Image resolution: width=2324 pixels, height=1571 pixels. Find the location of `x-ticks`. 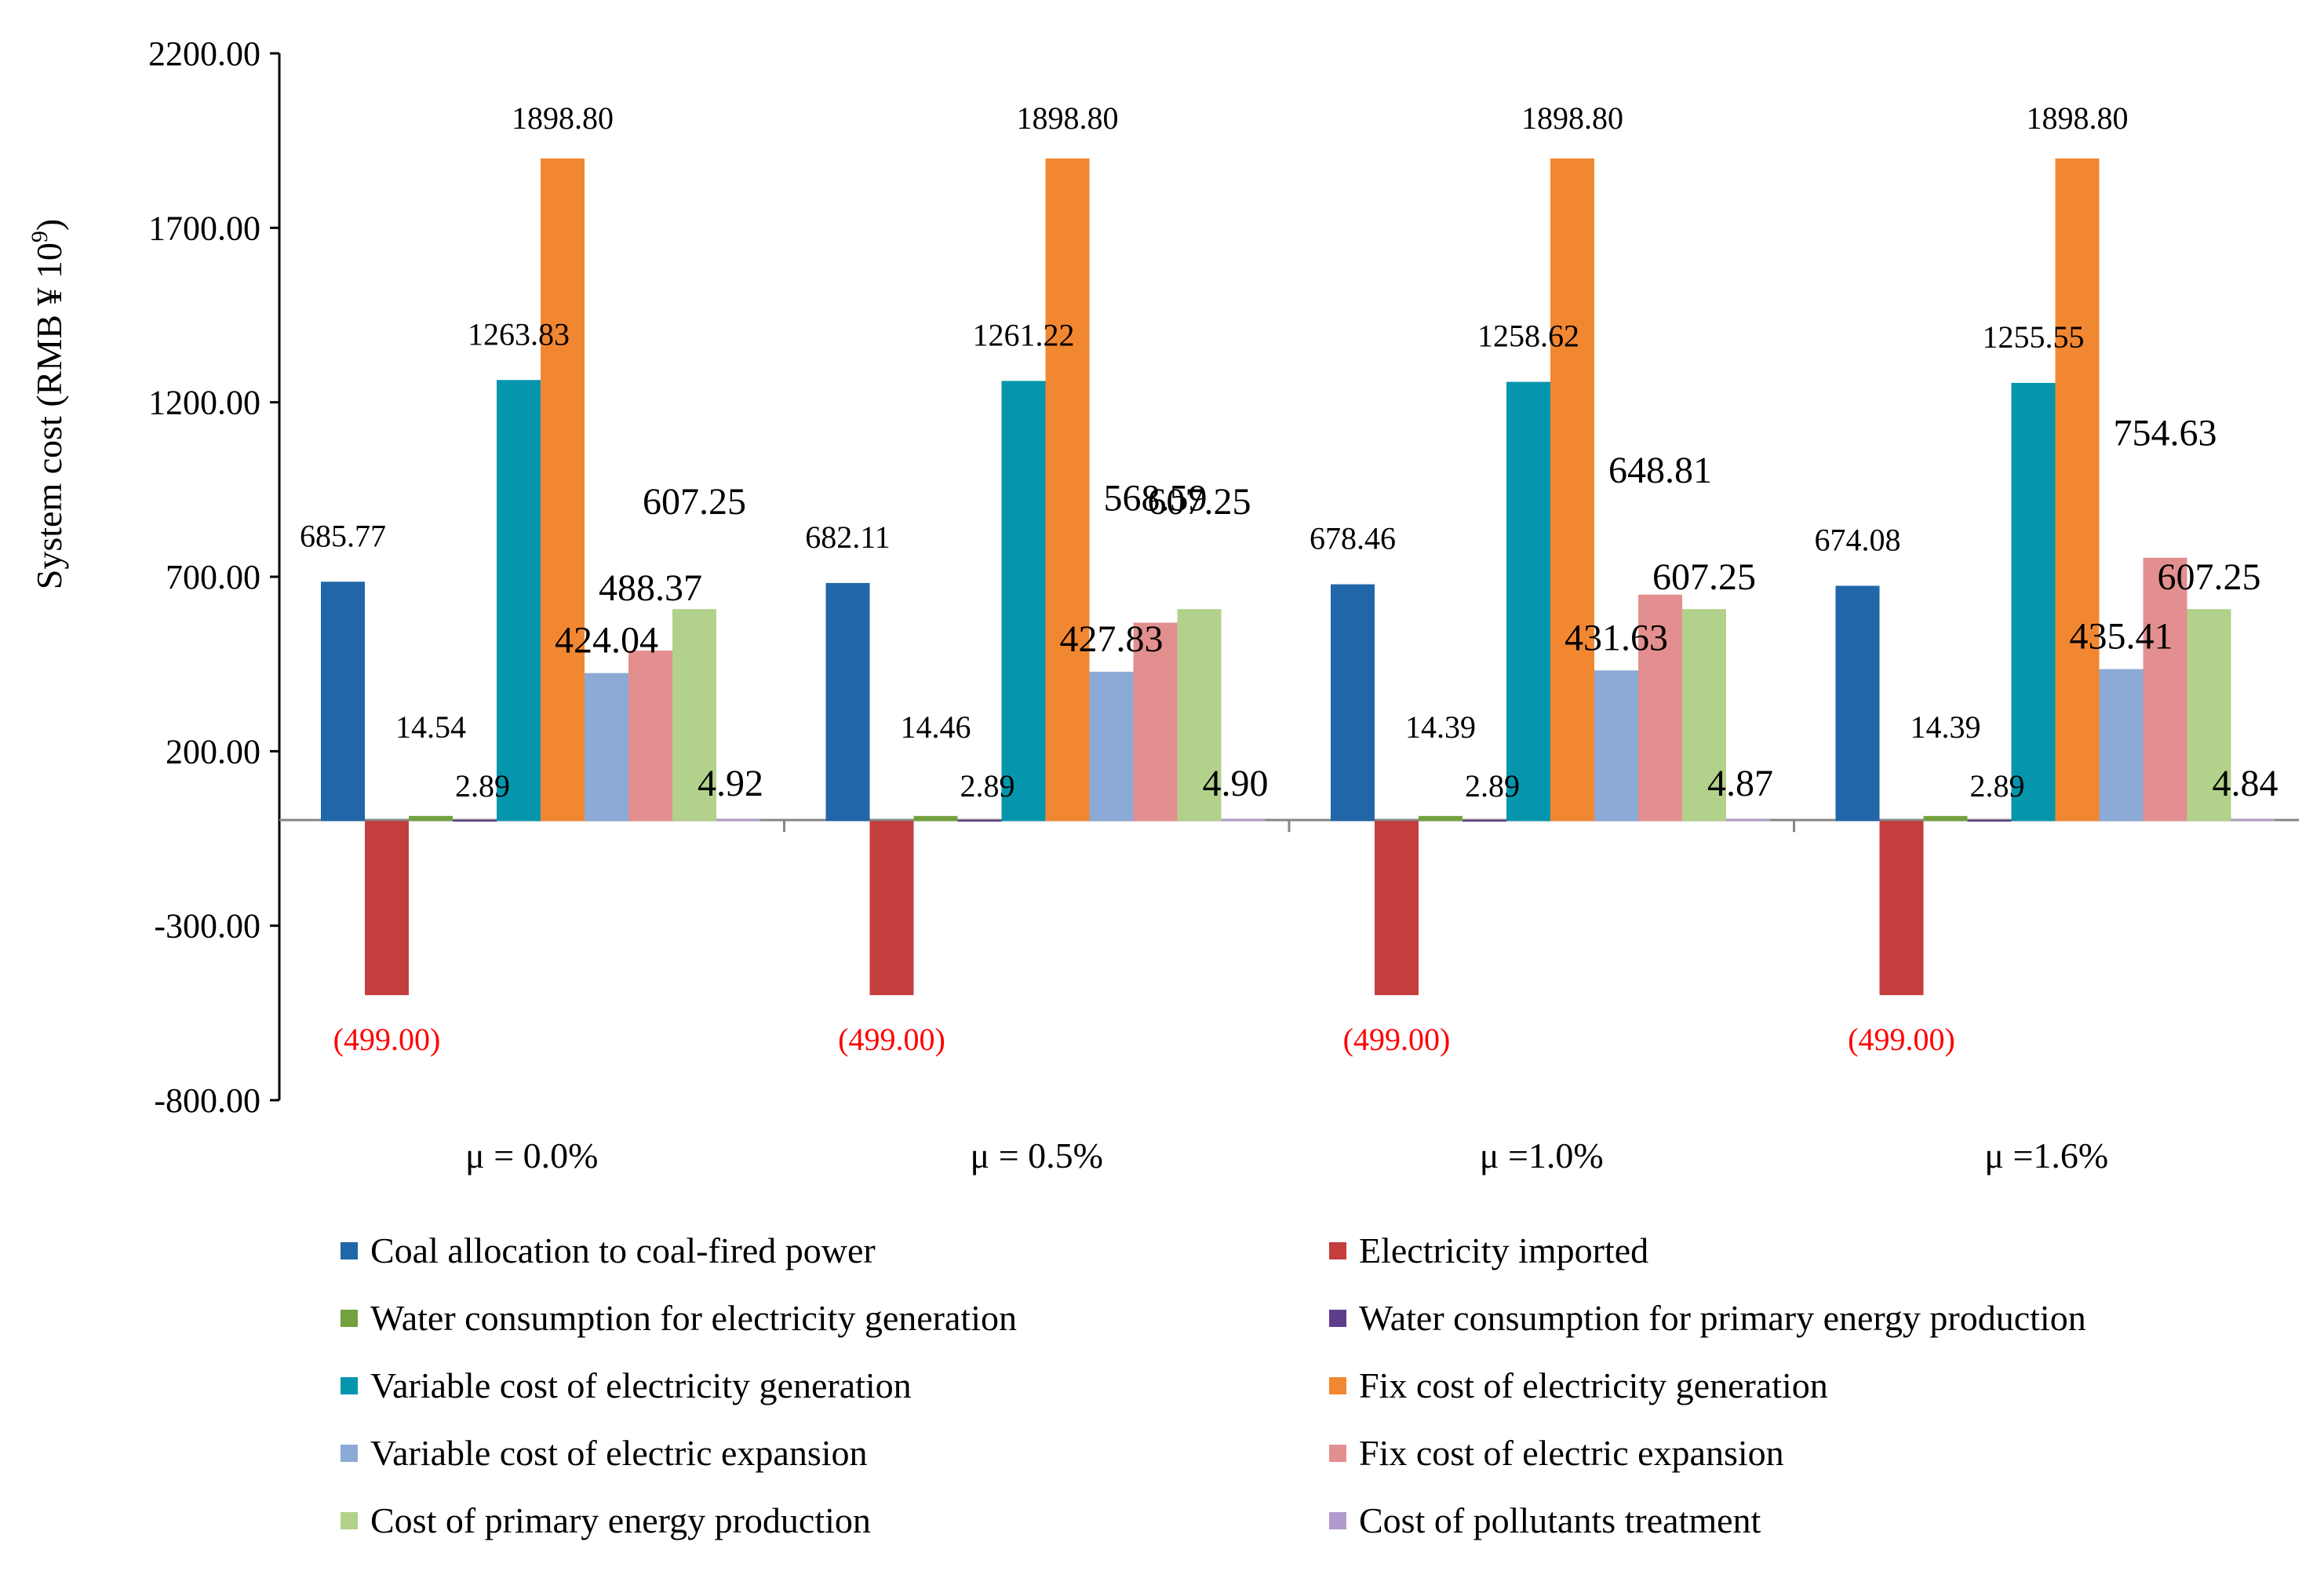

x-ticks is located at coordinates (1289, 827).